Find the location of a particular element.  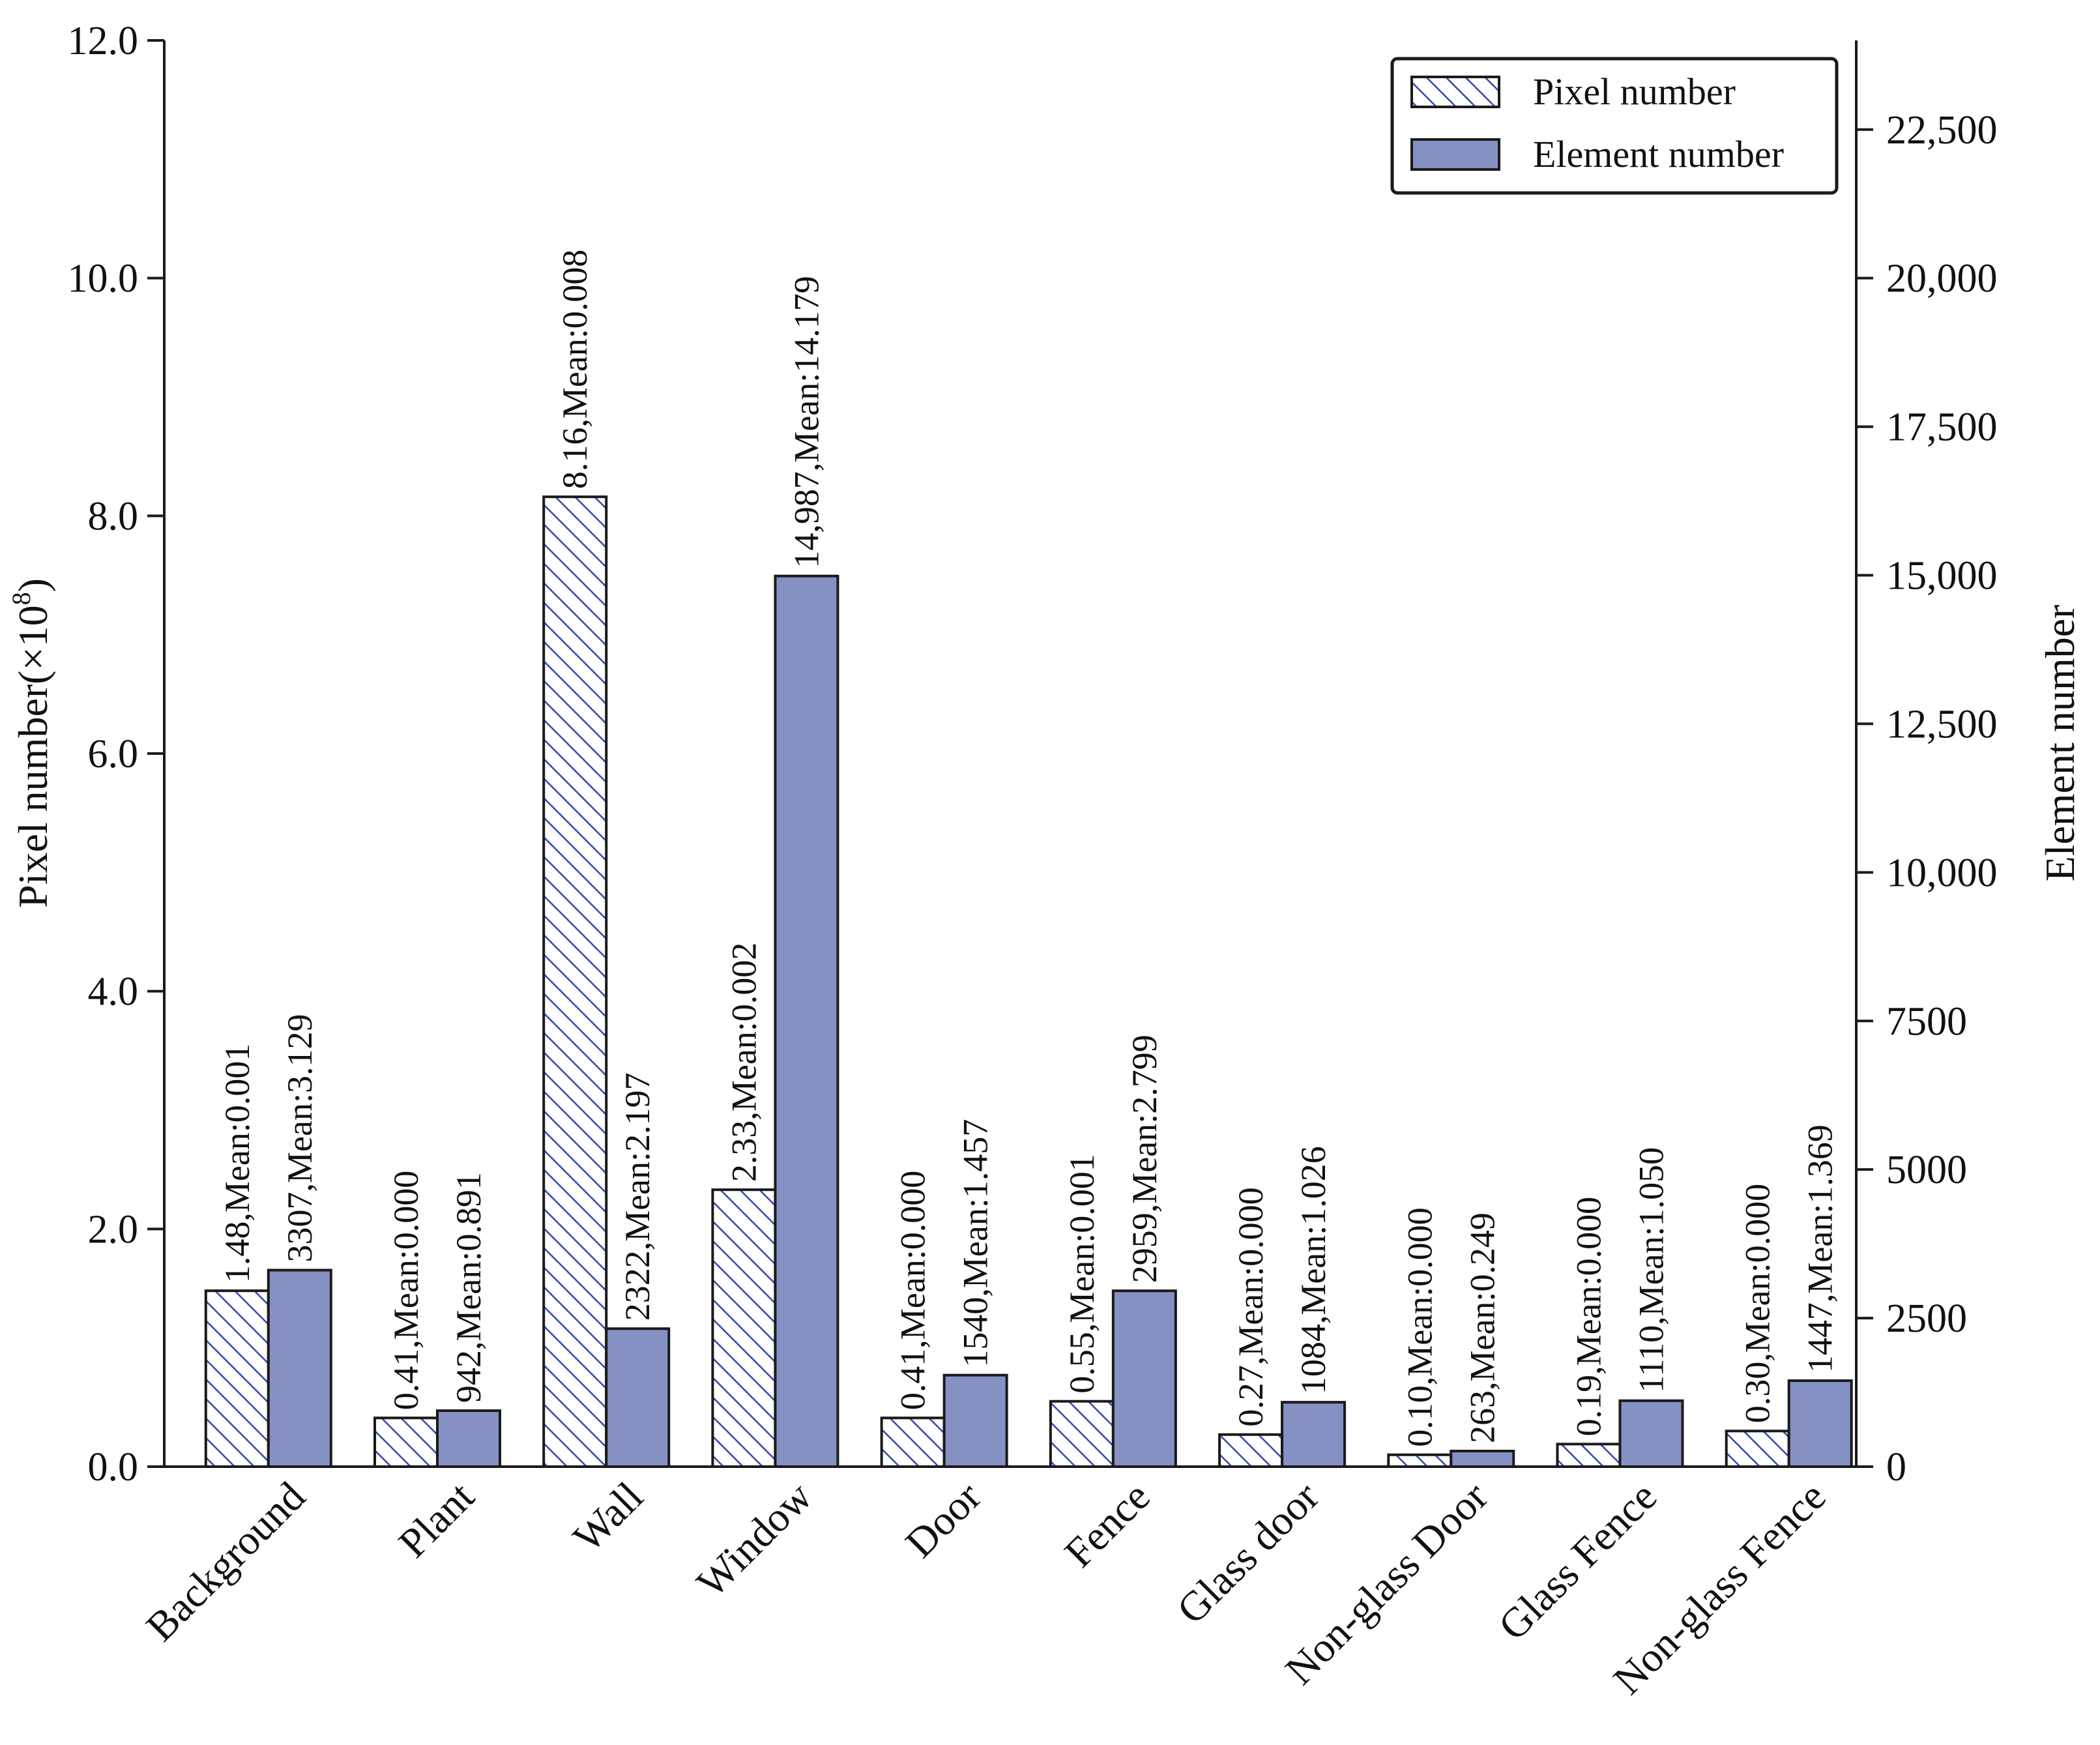

data-label-element: 2959,Mean:2.799 is located at coordinates (1144, 1158).